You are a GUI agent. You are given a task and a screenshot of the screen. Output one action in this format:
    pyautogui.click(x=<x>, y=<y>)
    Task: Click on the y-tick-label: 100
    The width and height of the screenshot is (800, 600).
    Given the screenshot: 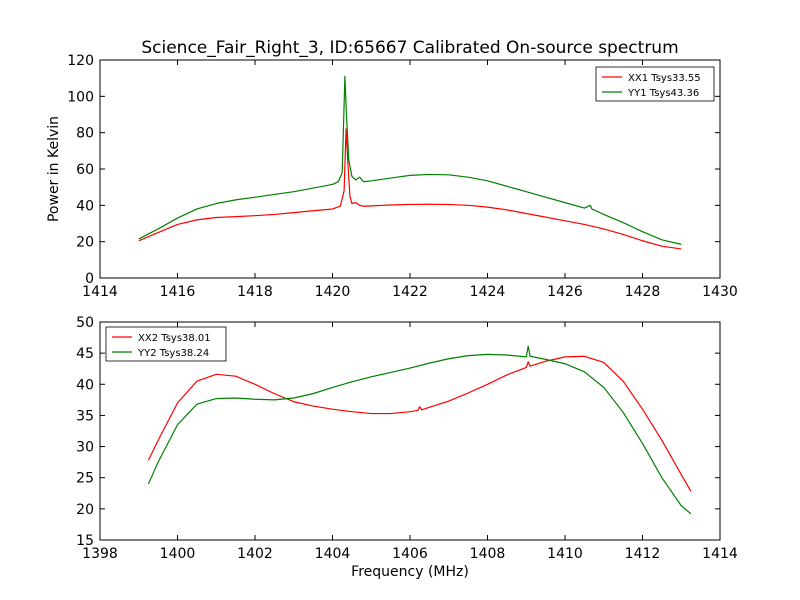 What is the action you would take?
    pyautogui.click(x=80, y=97)
    